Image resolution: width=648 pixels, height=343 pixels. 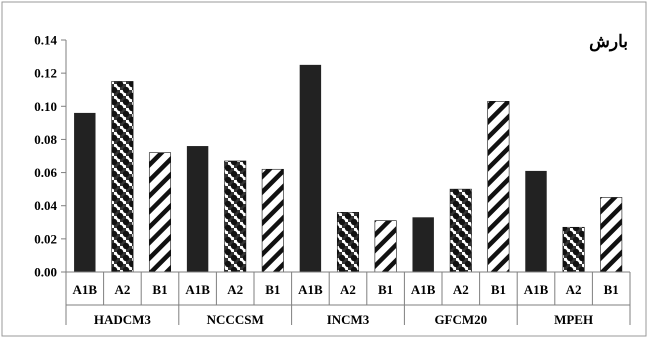 What do you see at coordinates (85, 192) in the screenshot?
I see `bar-hadcm3-a1b` at bounding box center [85, 192].